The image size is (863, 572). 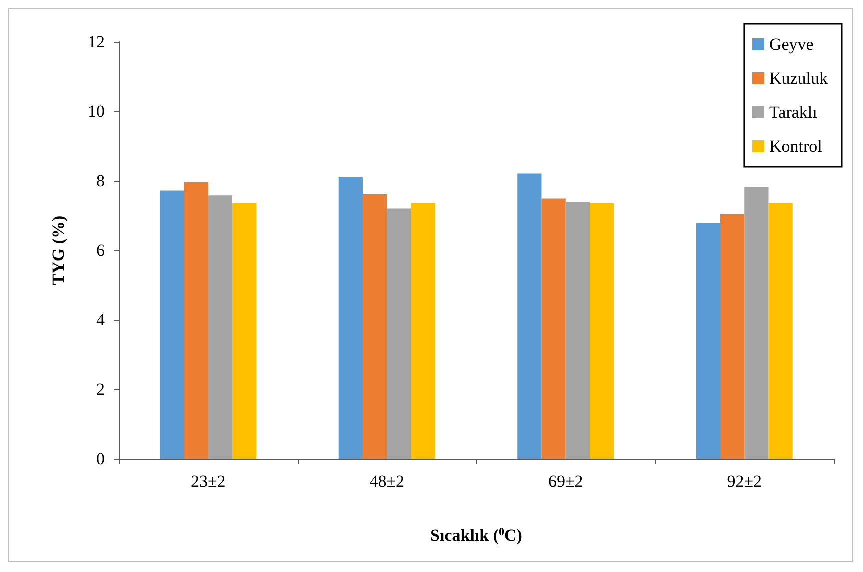 I want to click on x-tick-label: 92±2, so click(x=744, y=481).